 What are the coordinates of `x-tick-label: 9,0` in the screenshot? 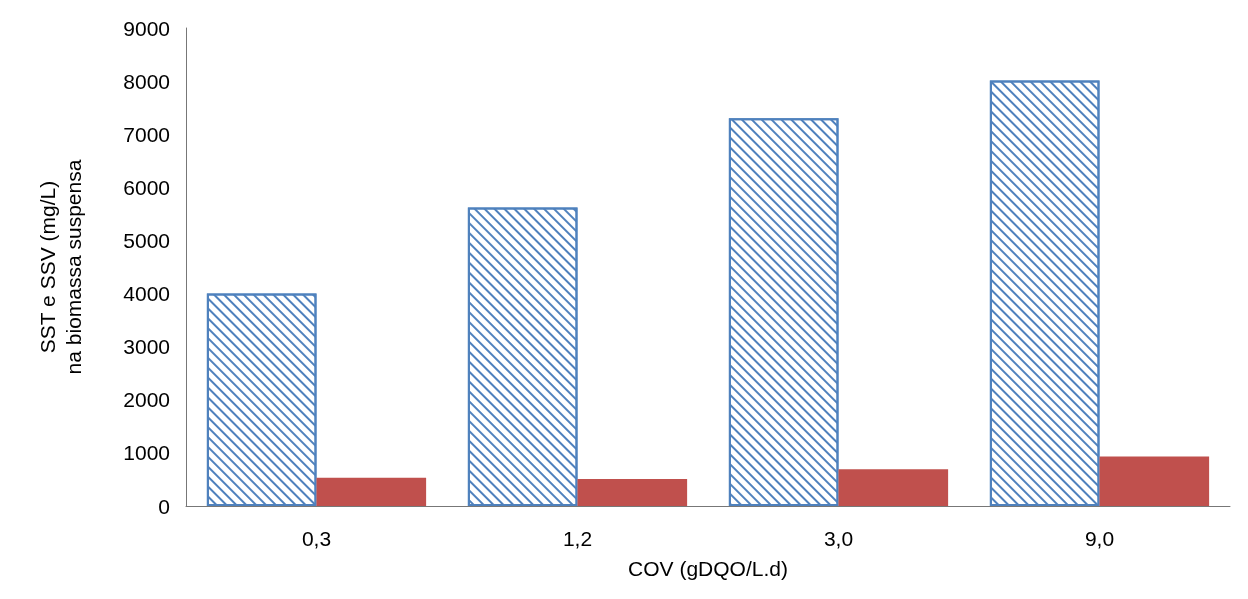 It's located at (1099, 538).